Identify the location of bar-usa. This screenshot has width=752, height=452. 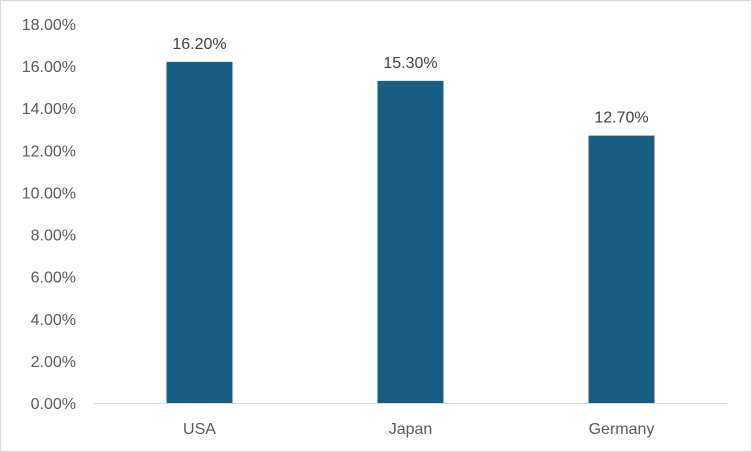
(199, 232).